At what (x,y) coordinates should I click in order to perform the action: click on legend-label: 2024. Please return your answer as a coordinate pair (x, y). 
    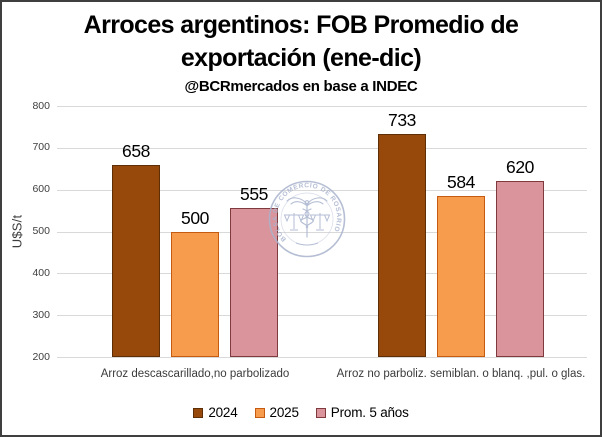
    Looking at the image, I should click on (223, 412).